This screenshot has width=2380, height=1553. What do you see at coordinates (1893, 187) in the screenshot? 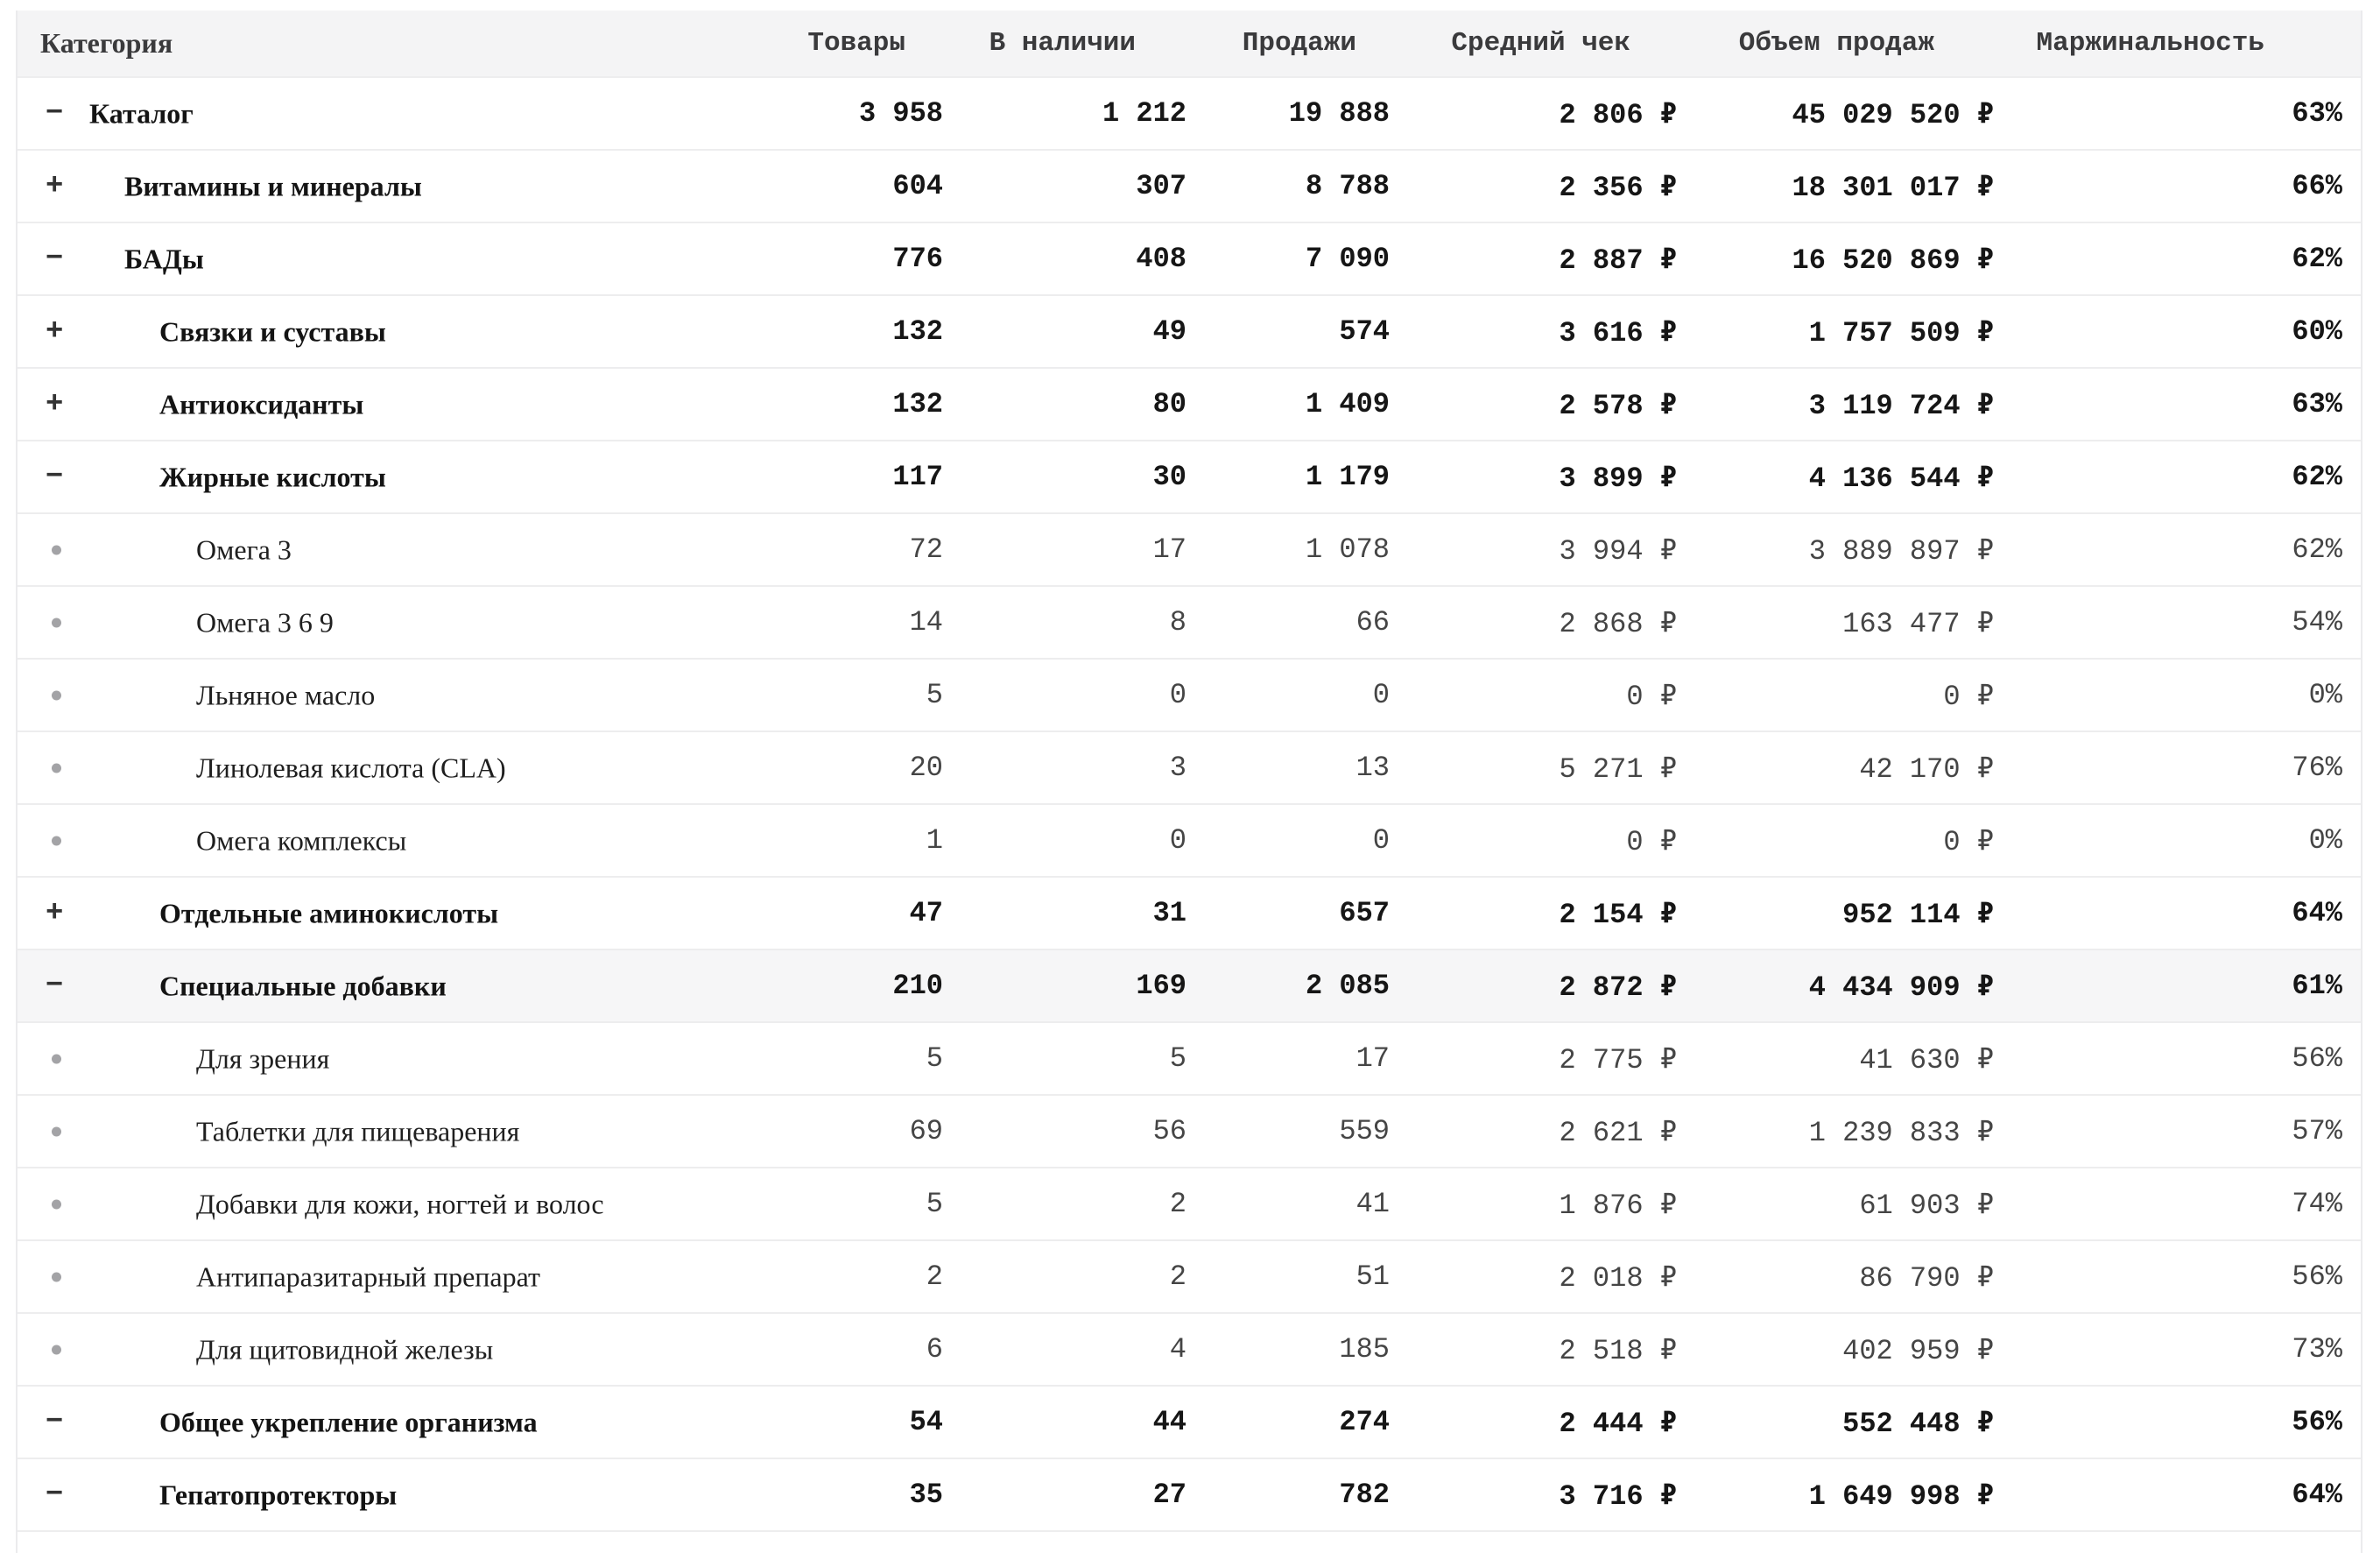
I see `sales-volume: 18 301 017 ₽` at bounding box center [1893, 187].